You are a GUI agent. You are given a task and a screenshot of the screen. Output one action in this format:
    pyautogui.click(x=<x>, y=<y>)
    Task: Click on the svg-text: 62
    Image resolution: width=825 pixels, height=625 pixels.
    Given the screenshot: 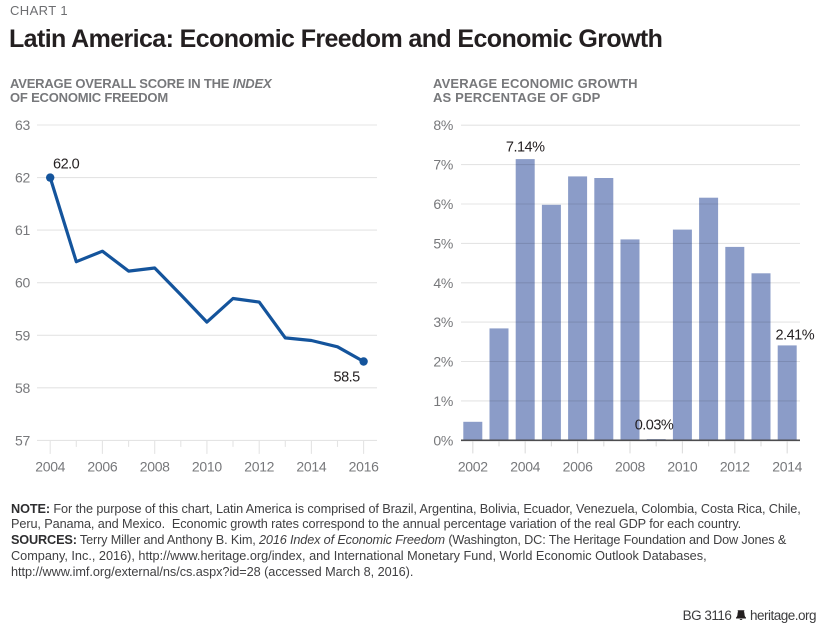 What is the action you would take?
    pyautogui.click(x=22, y=178)
    